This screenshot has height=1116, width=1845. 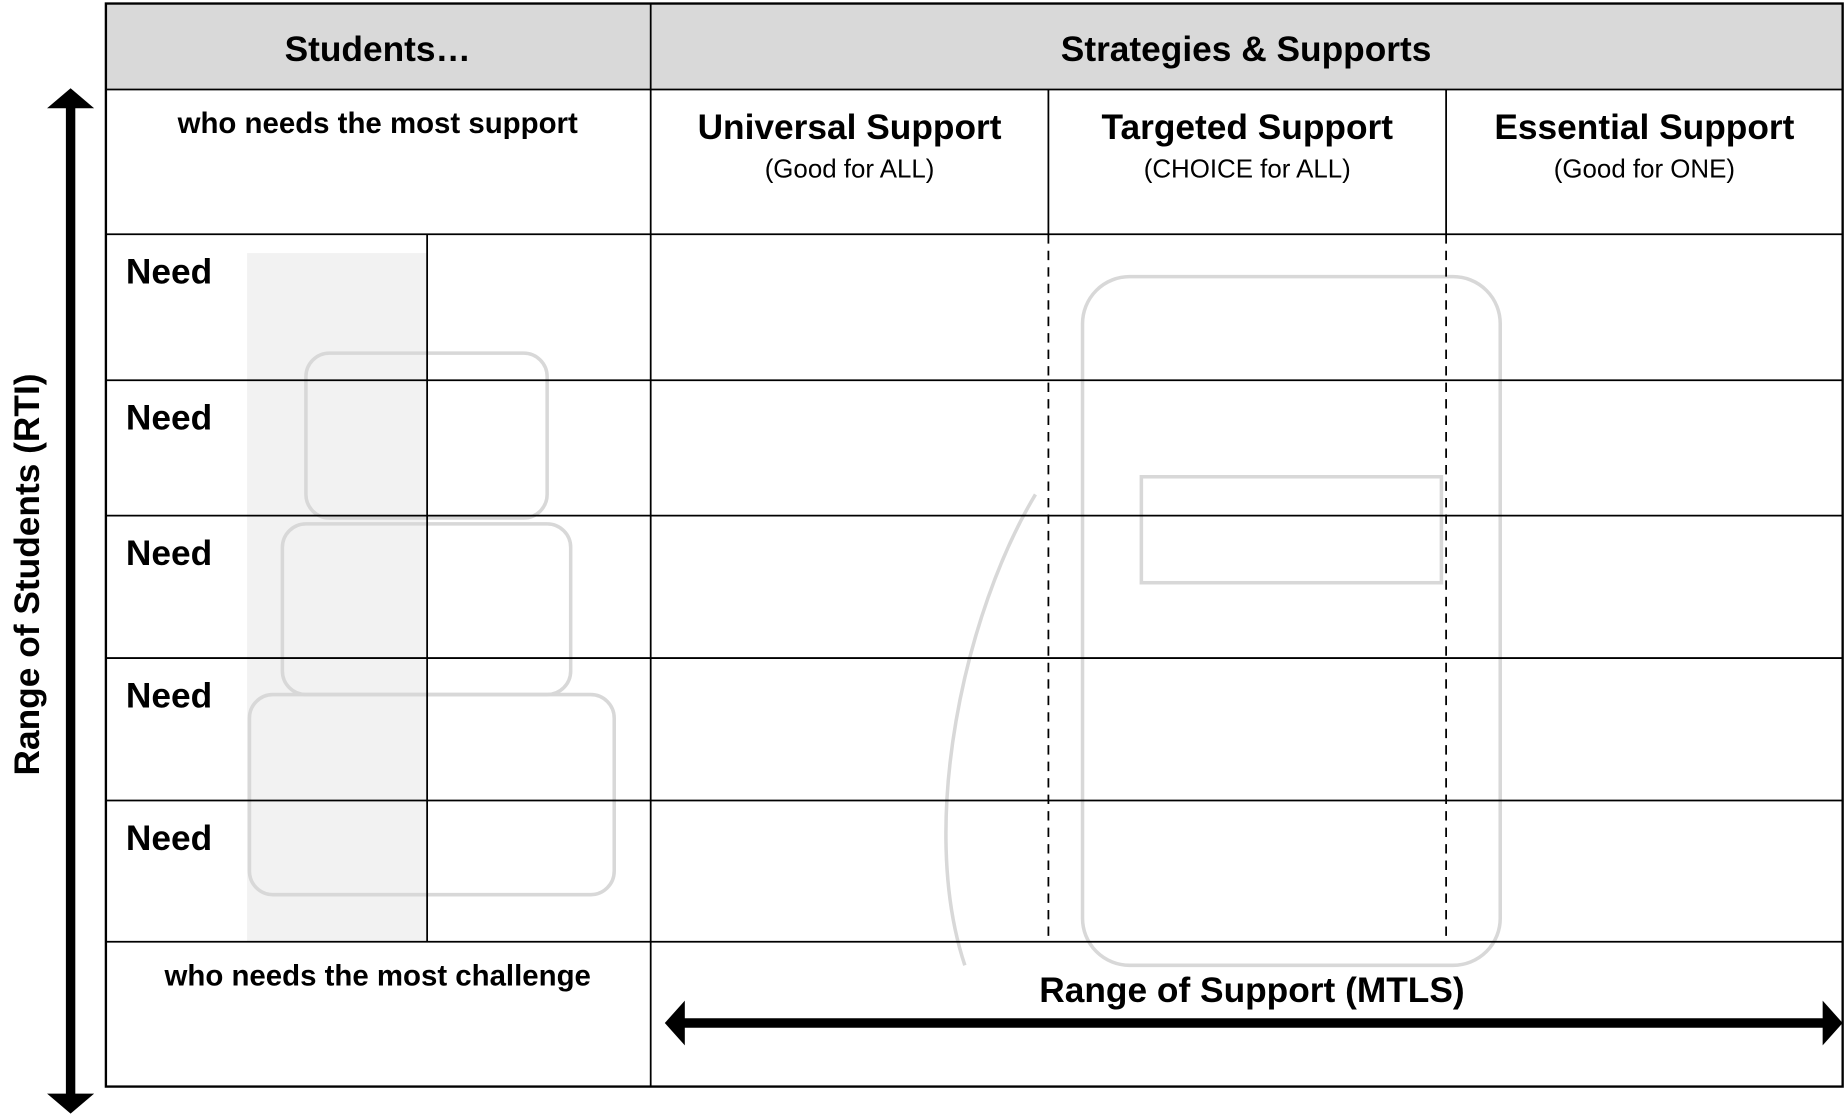 I want to click on students-arrow, so click(x=71, y=601).